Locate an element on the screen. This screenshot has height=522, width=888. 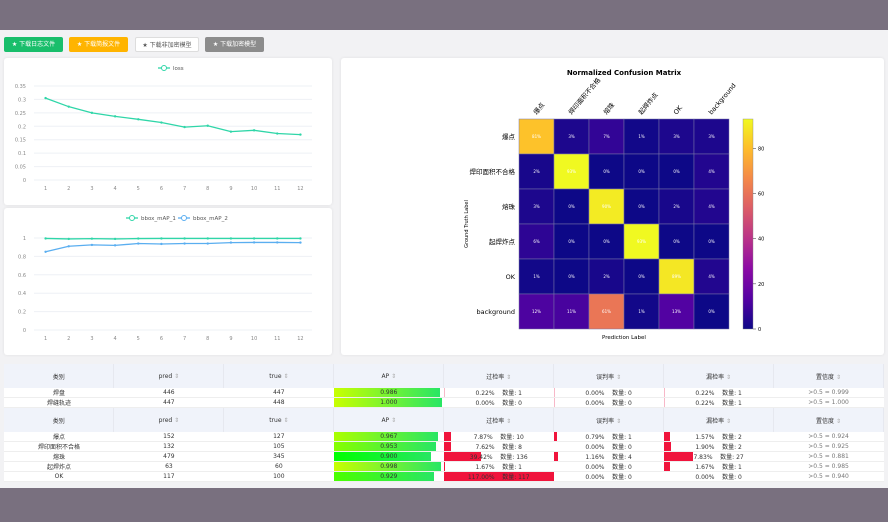
cell-value: 4% is located at coordinates (711, 276).